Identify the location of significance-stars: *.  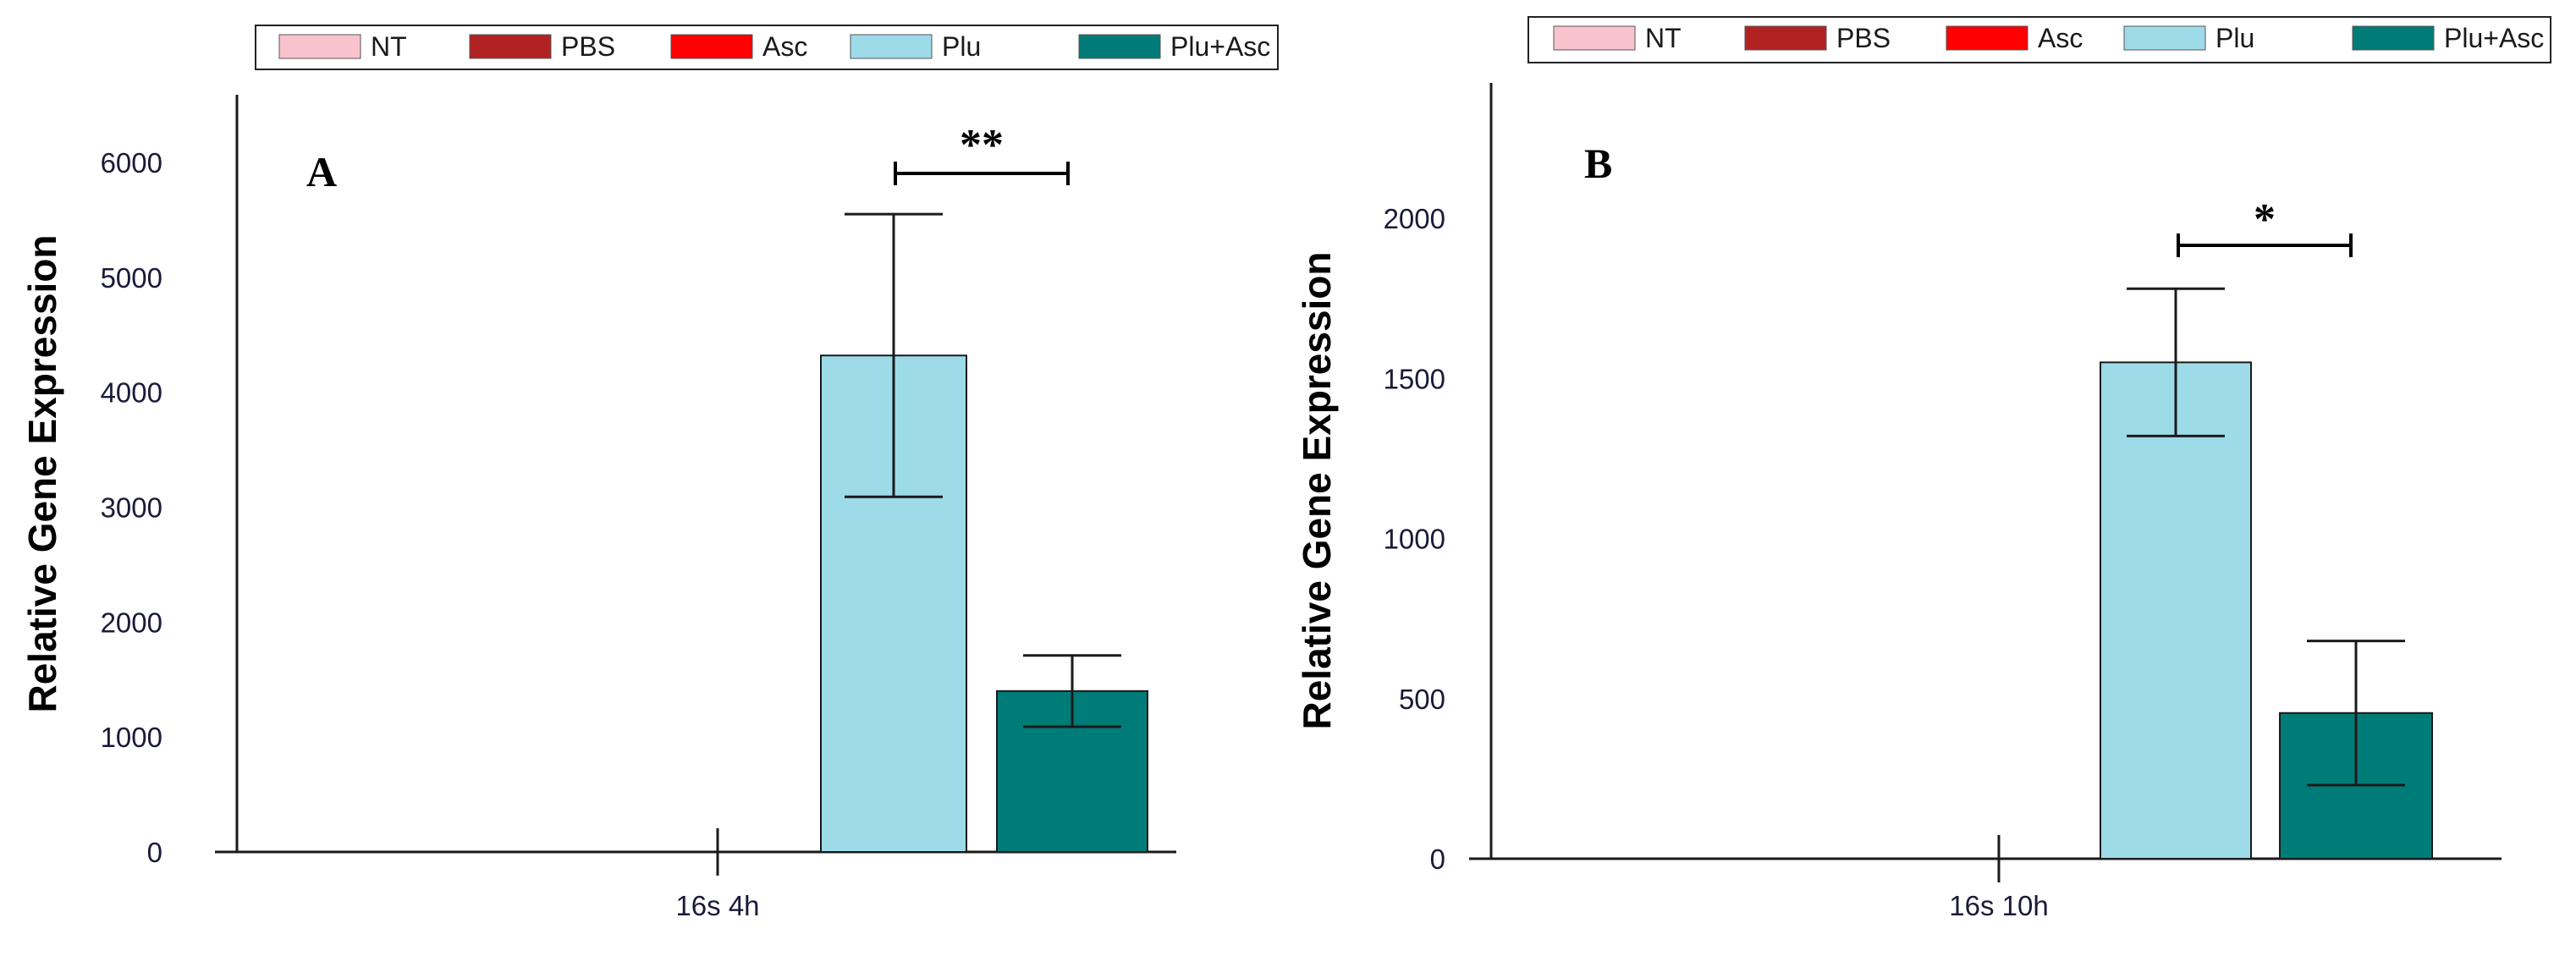
(2265, 219).